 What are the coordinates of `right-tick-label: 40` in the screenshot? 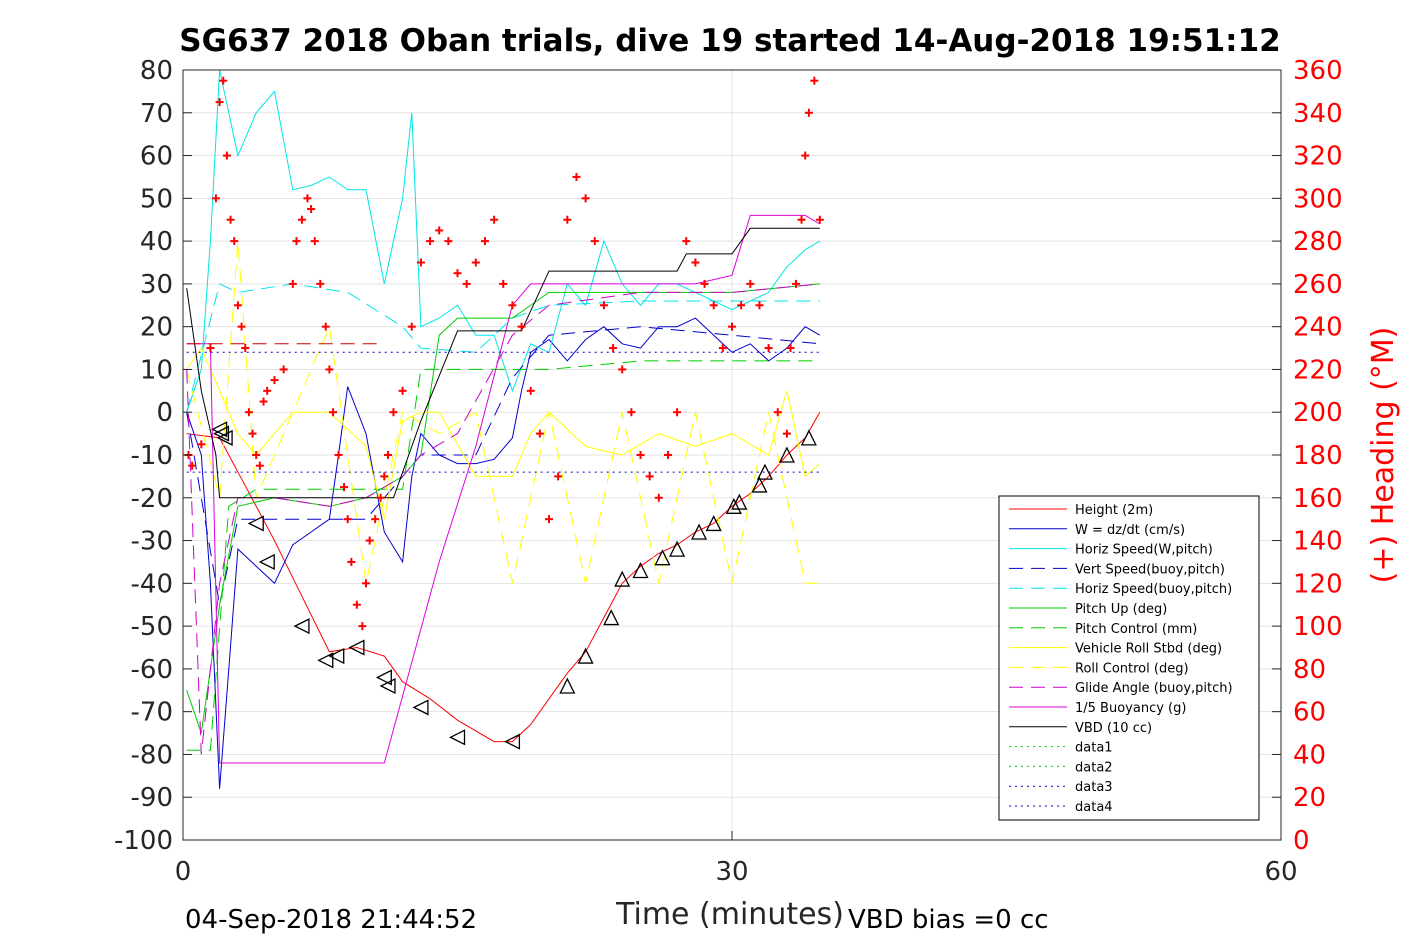 It's located at (1309, 755).